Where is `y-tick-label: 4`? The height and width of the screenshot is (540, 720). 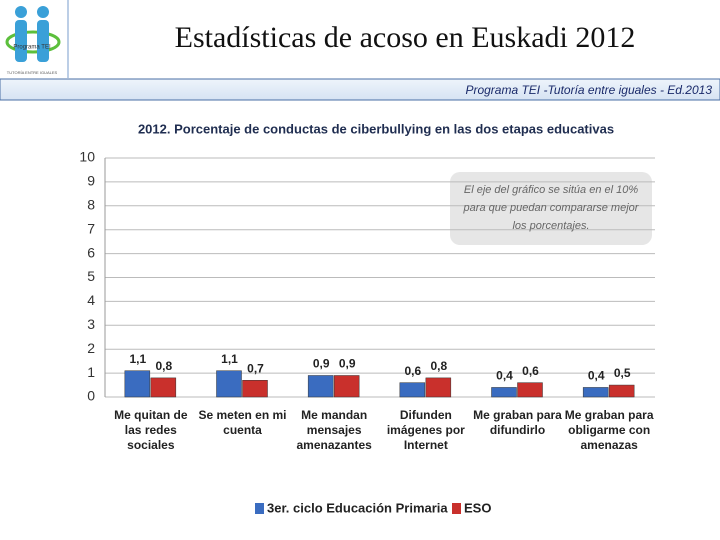
y-tick-label: 4 is located at coordinates (91, 300).